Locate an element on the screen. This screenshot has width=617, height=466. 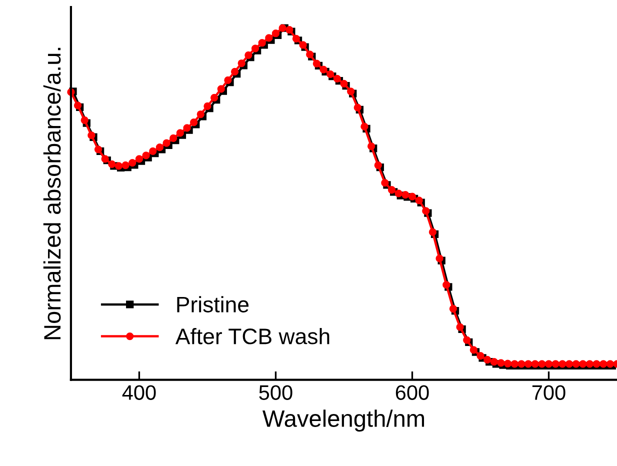
x-axis-title: Wavelength/nm is located at coordinates (343, 421).